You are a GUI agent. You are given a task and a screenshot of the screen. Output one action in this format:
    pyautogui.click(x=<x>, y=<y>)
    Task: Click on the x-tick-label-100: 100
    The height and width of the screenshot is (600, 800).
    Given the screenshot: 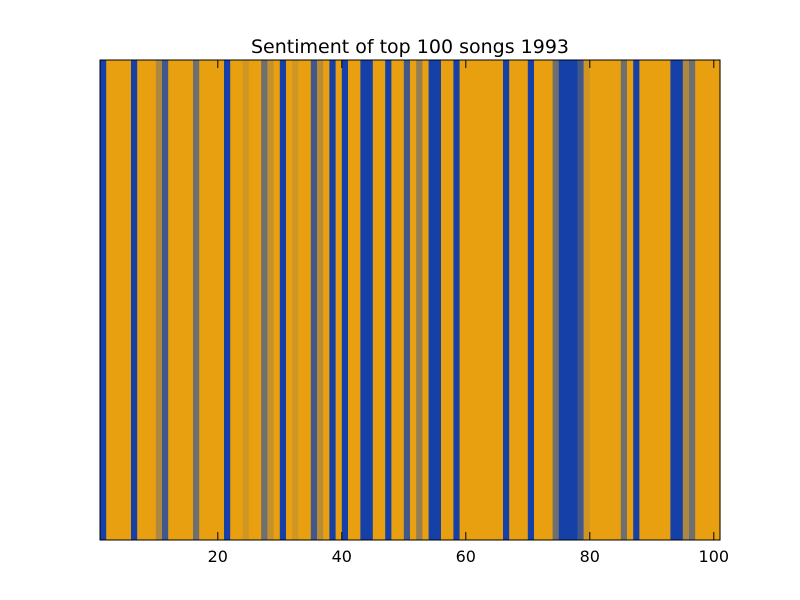 What is the action you would take?
    pyautogui.click(x=714, y=556)
    